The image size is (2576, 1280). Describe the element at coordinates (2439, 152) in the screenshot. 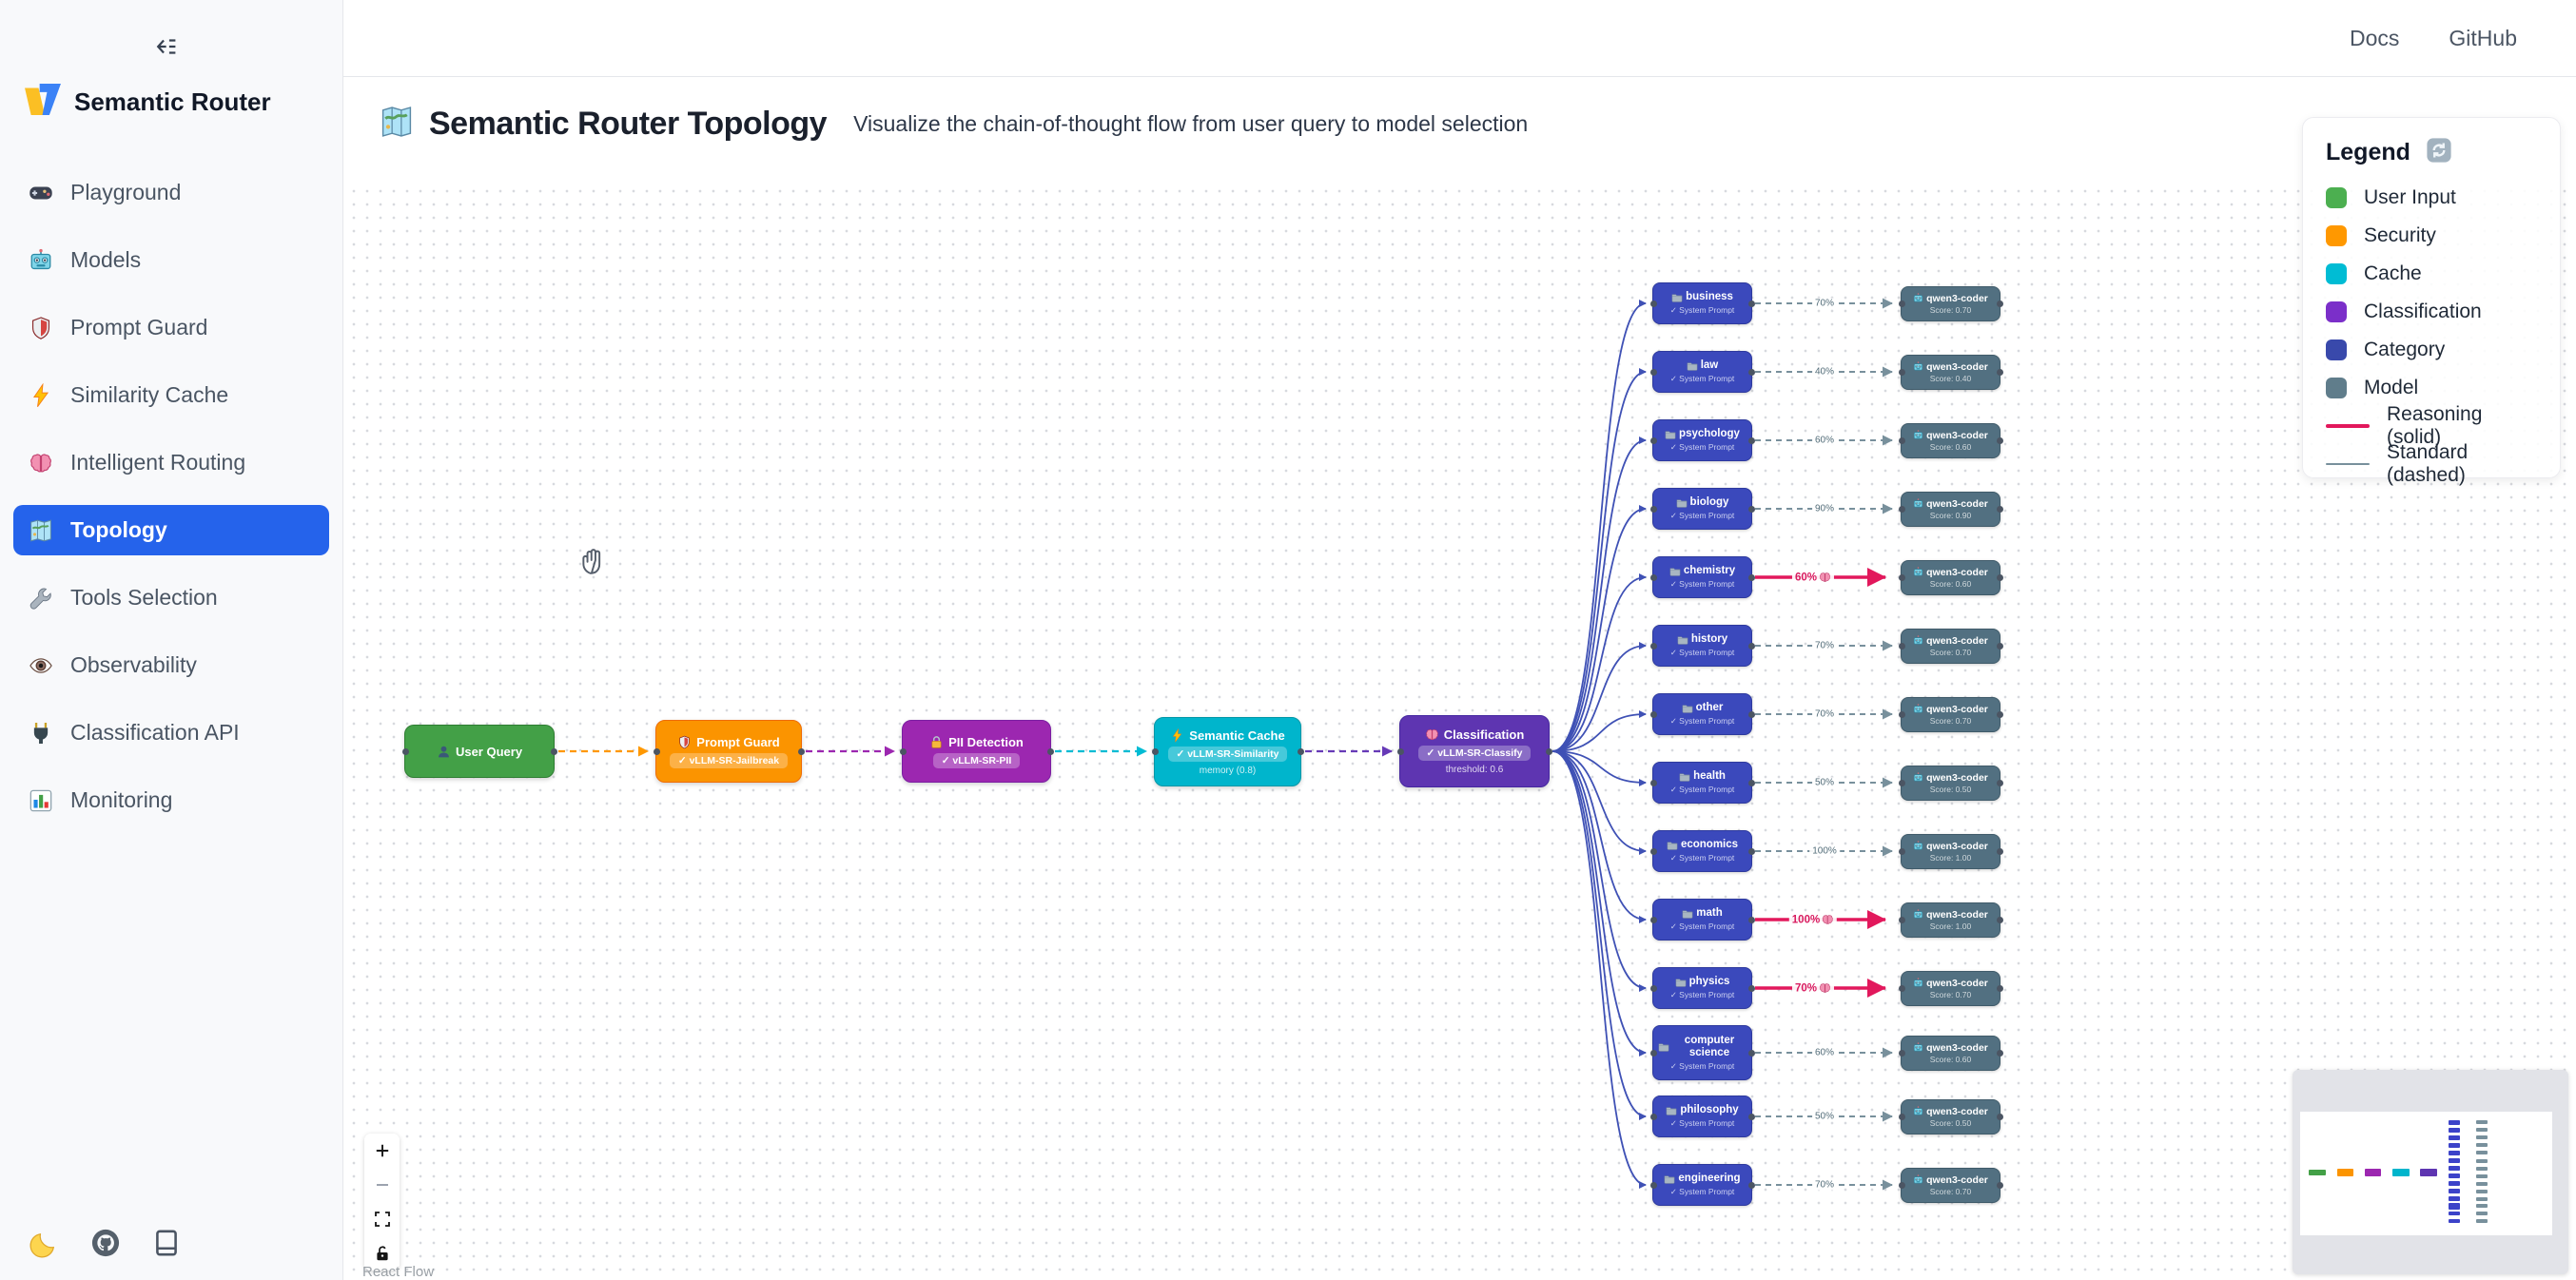

I see `refresh-icon` at that location.